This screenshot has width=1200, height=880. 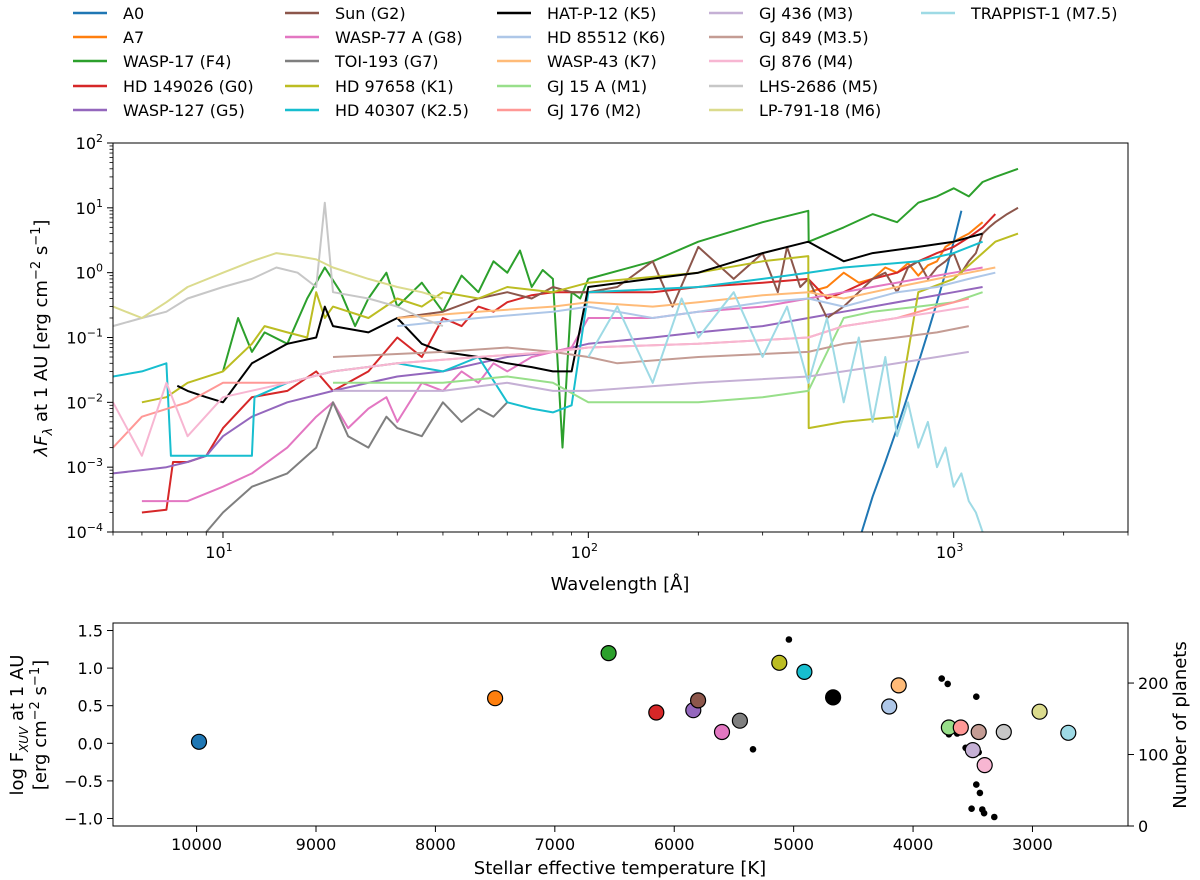 What do you see at coordinates (83, 781) in the screenshot?
I see `y-tick-label: −0.5` at bounding box center [83, 781].